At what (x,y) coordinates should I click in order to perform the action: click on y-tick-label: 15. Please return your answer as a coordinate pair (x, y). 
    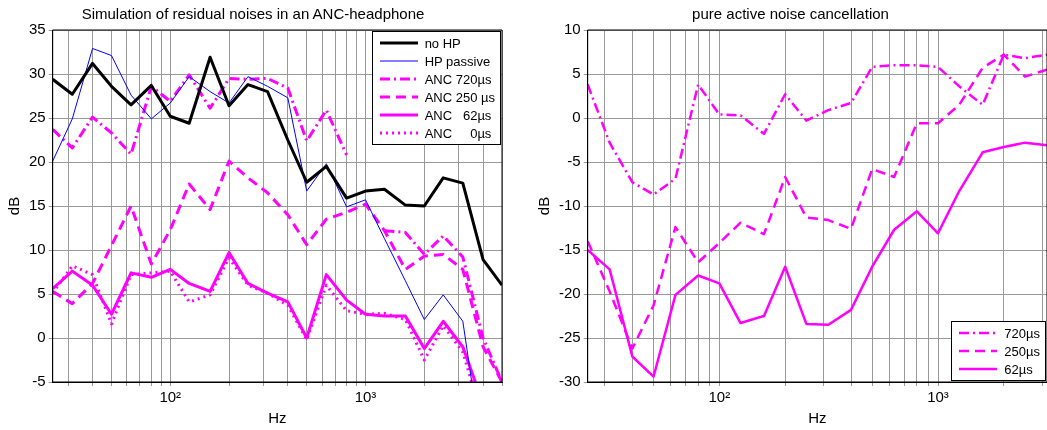
    Looking at the image, I should click on (37, 205).